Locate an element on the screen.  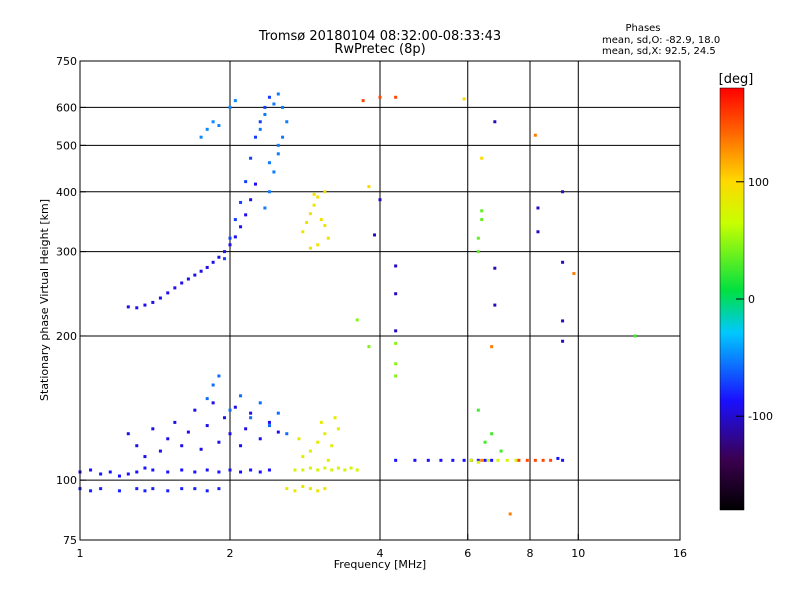
x-tick-label: 2 is located at coordinates (230, 553).